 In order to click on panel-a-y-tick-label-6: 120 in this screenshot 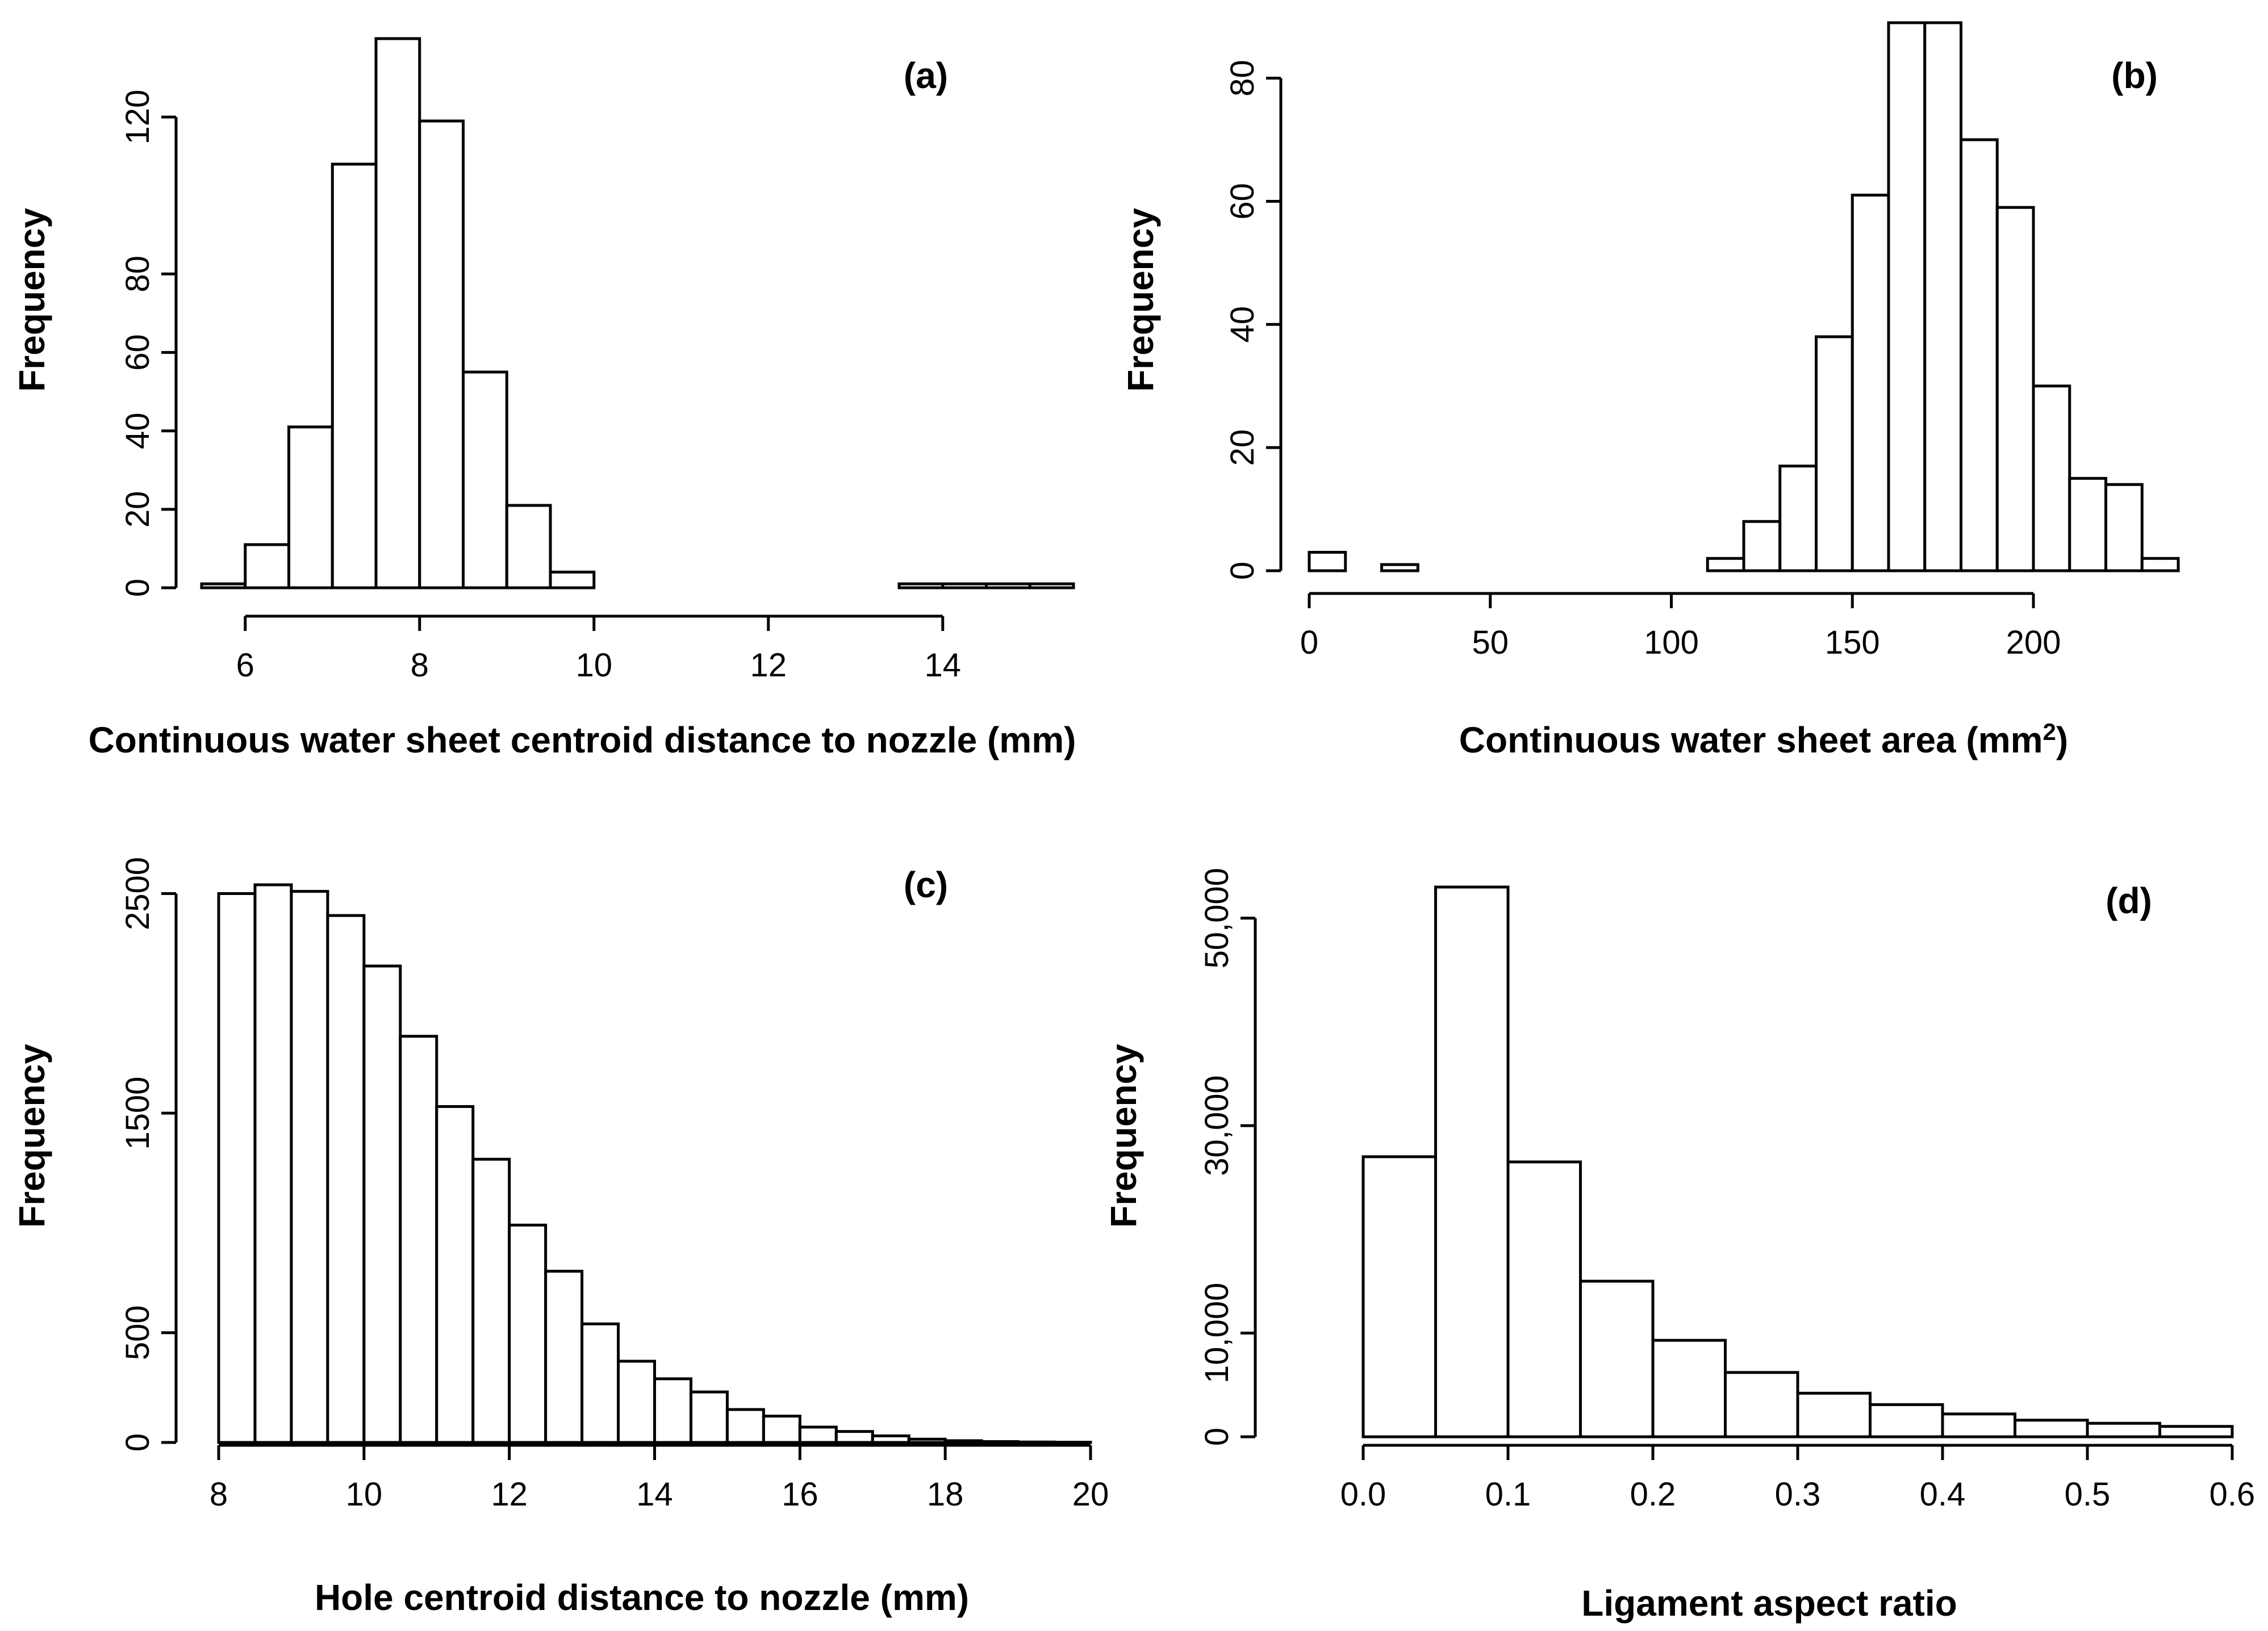, I will do `click(137, 117)`.